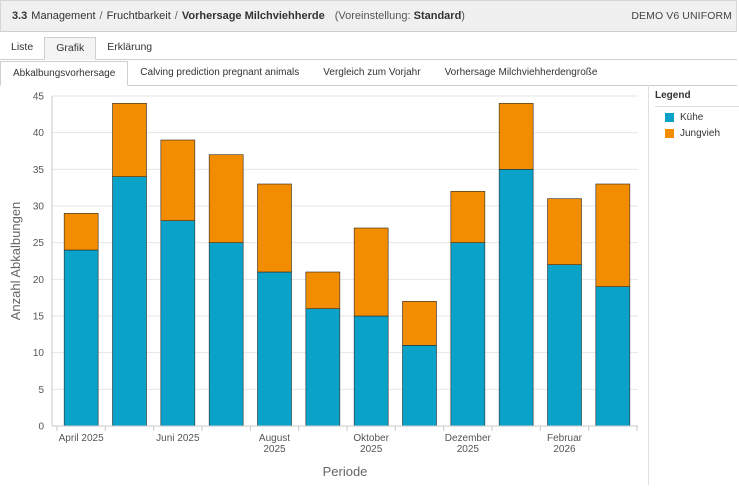 This screenshot has height=488, width=739. I want to click on legend-swatch-kuehe, so click(669, 117).